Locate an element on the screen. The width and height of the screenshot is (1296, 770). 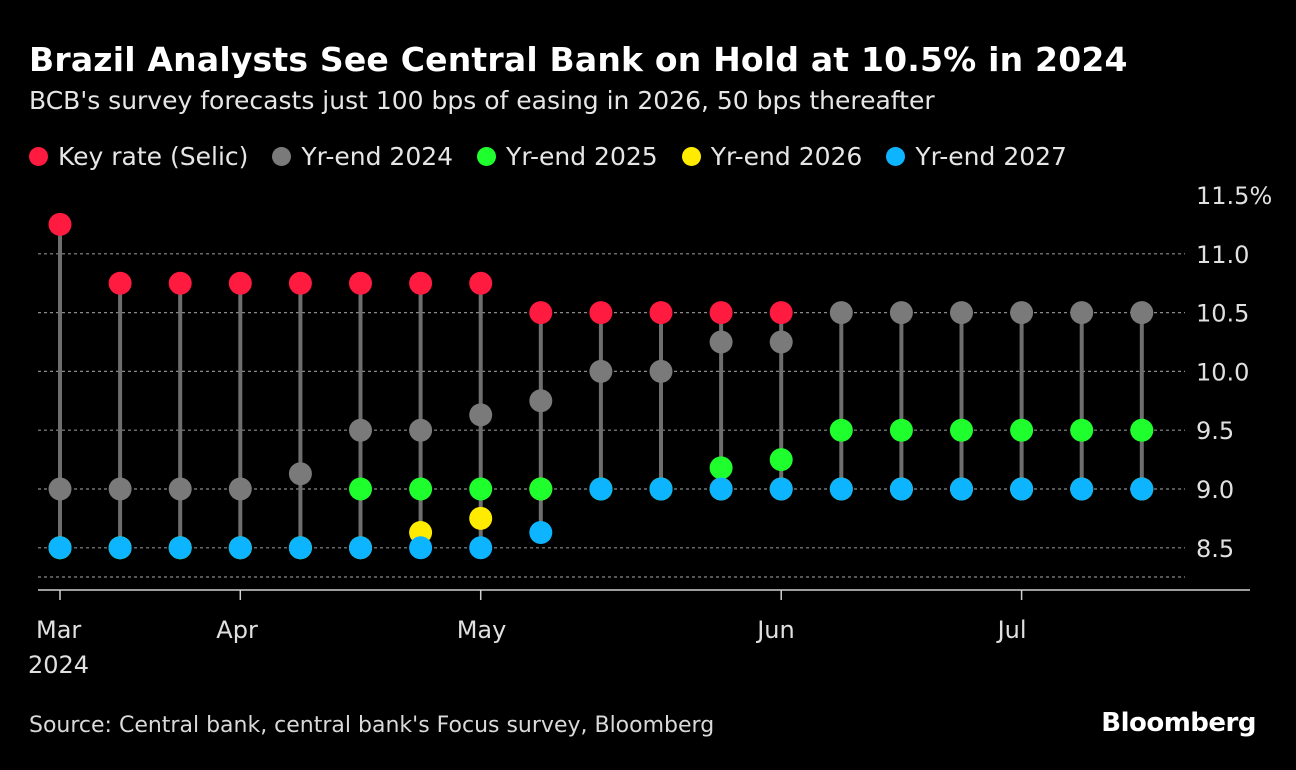
y-tick-label: 11.5% is located at coordinates (1234, 196).